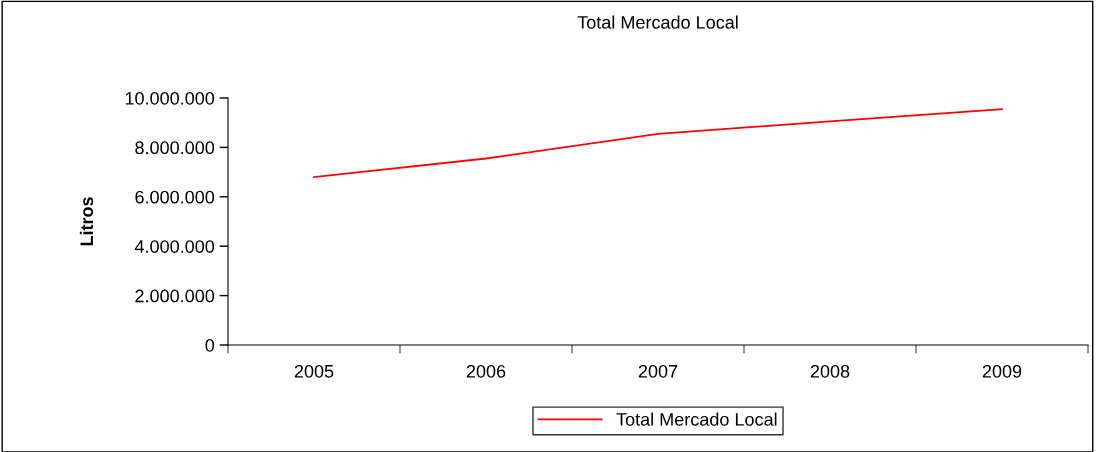 The height and width of the screenshot is (452, 1096). Describe the element at coordinates (210, 345) in the screenshot. I see `y-tick-label: 0` at that location.